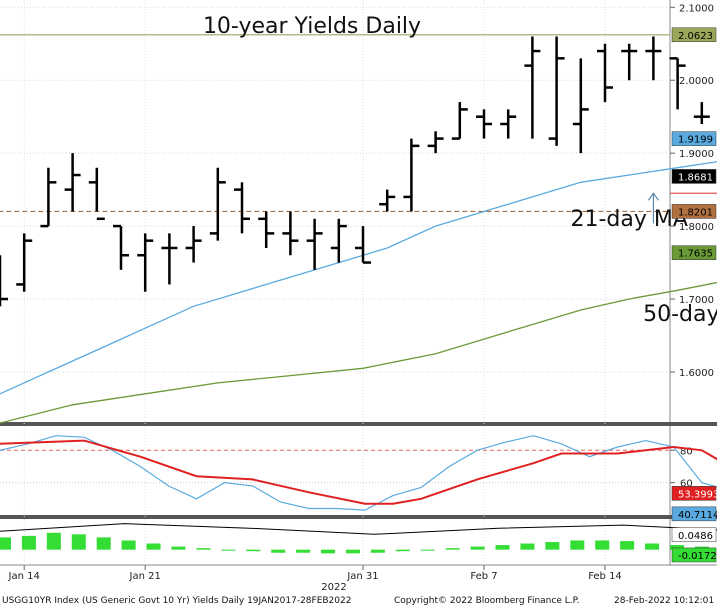 This screenshot has height=606, width=717. Describe the element at coordinates (697, 556) in the screenshot. I see `price-tag-label: -0.0172` at that location.